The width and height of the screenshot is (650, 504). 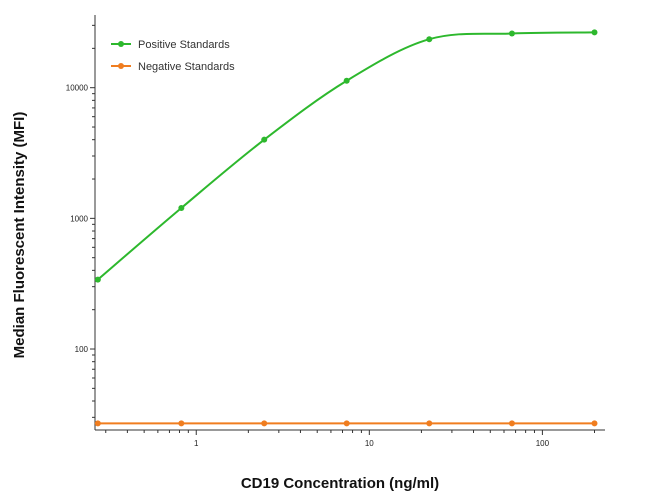 What do you see at coordinates (19, 235) in the screenshot?
I see `y-axis-title: Median Fluorescent Intensity (MFI)` at bounding box center [19, 235].